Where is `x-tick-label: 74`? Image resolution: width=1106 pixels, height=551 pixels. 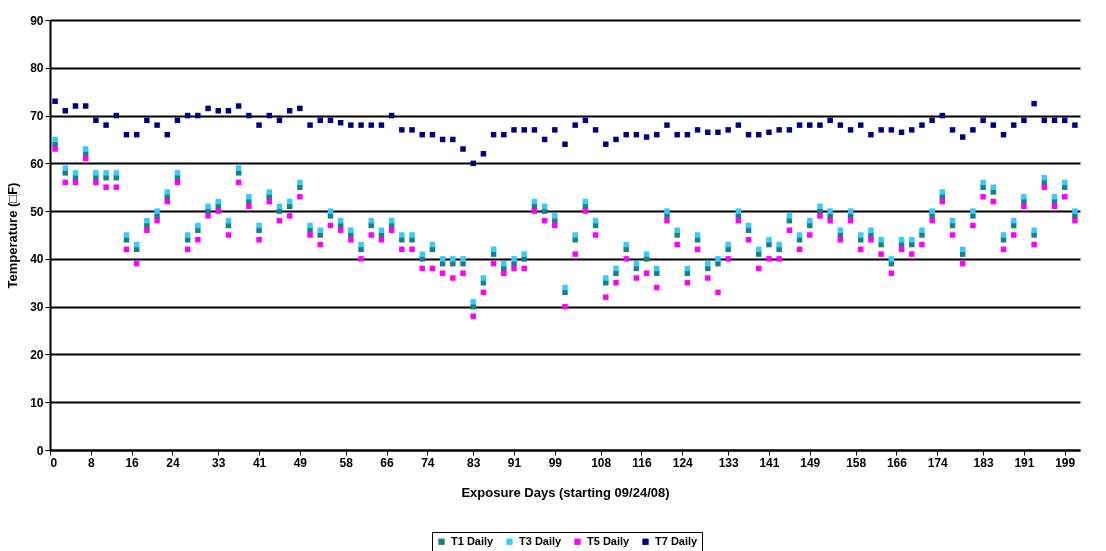
x-tick-label: 74 is located at coordinates (428, 462).